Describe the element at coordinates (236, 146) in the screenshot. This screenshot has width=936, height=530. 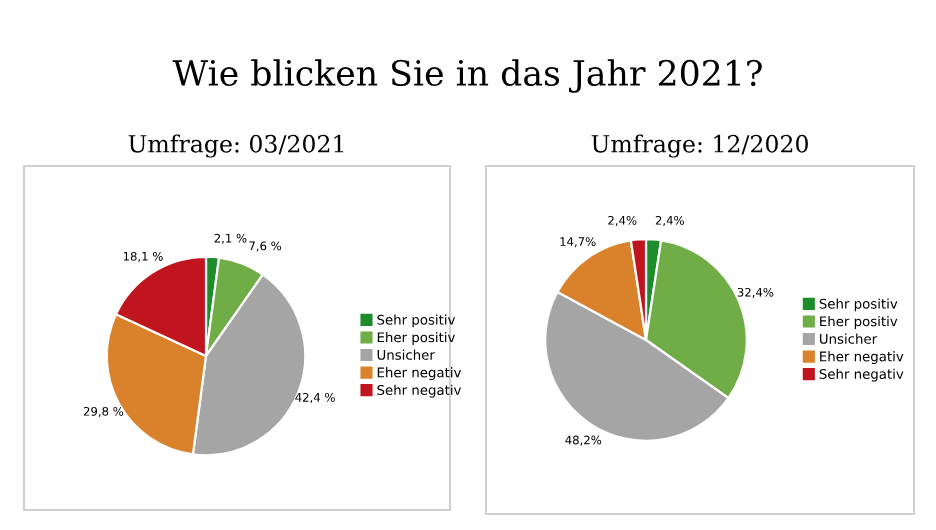
I see `chart-subtitle: Umfrage: 03/2021` at that location.